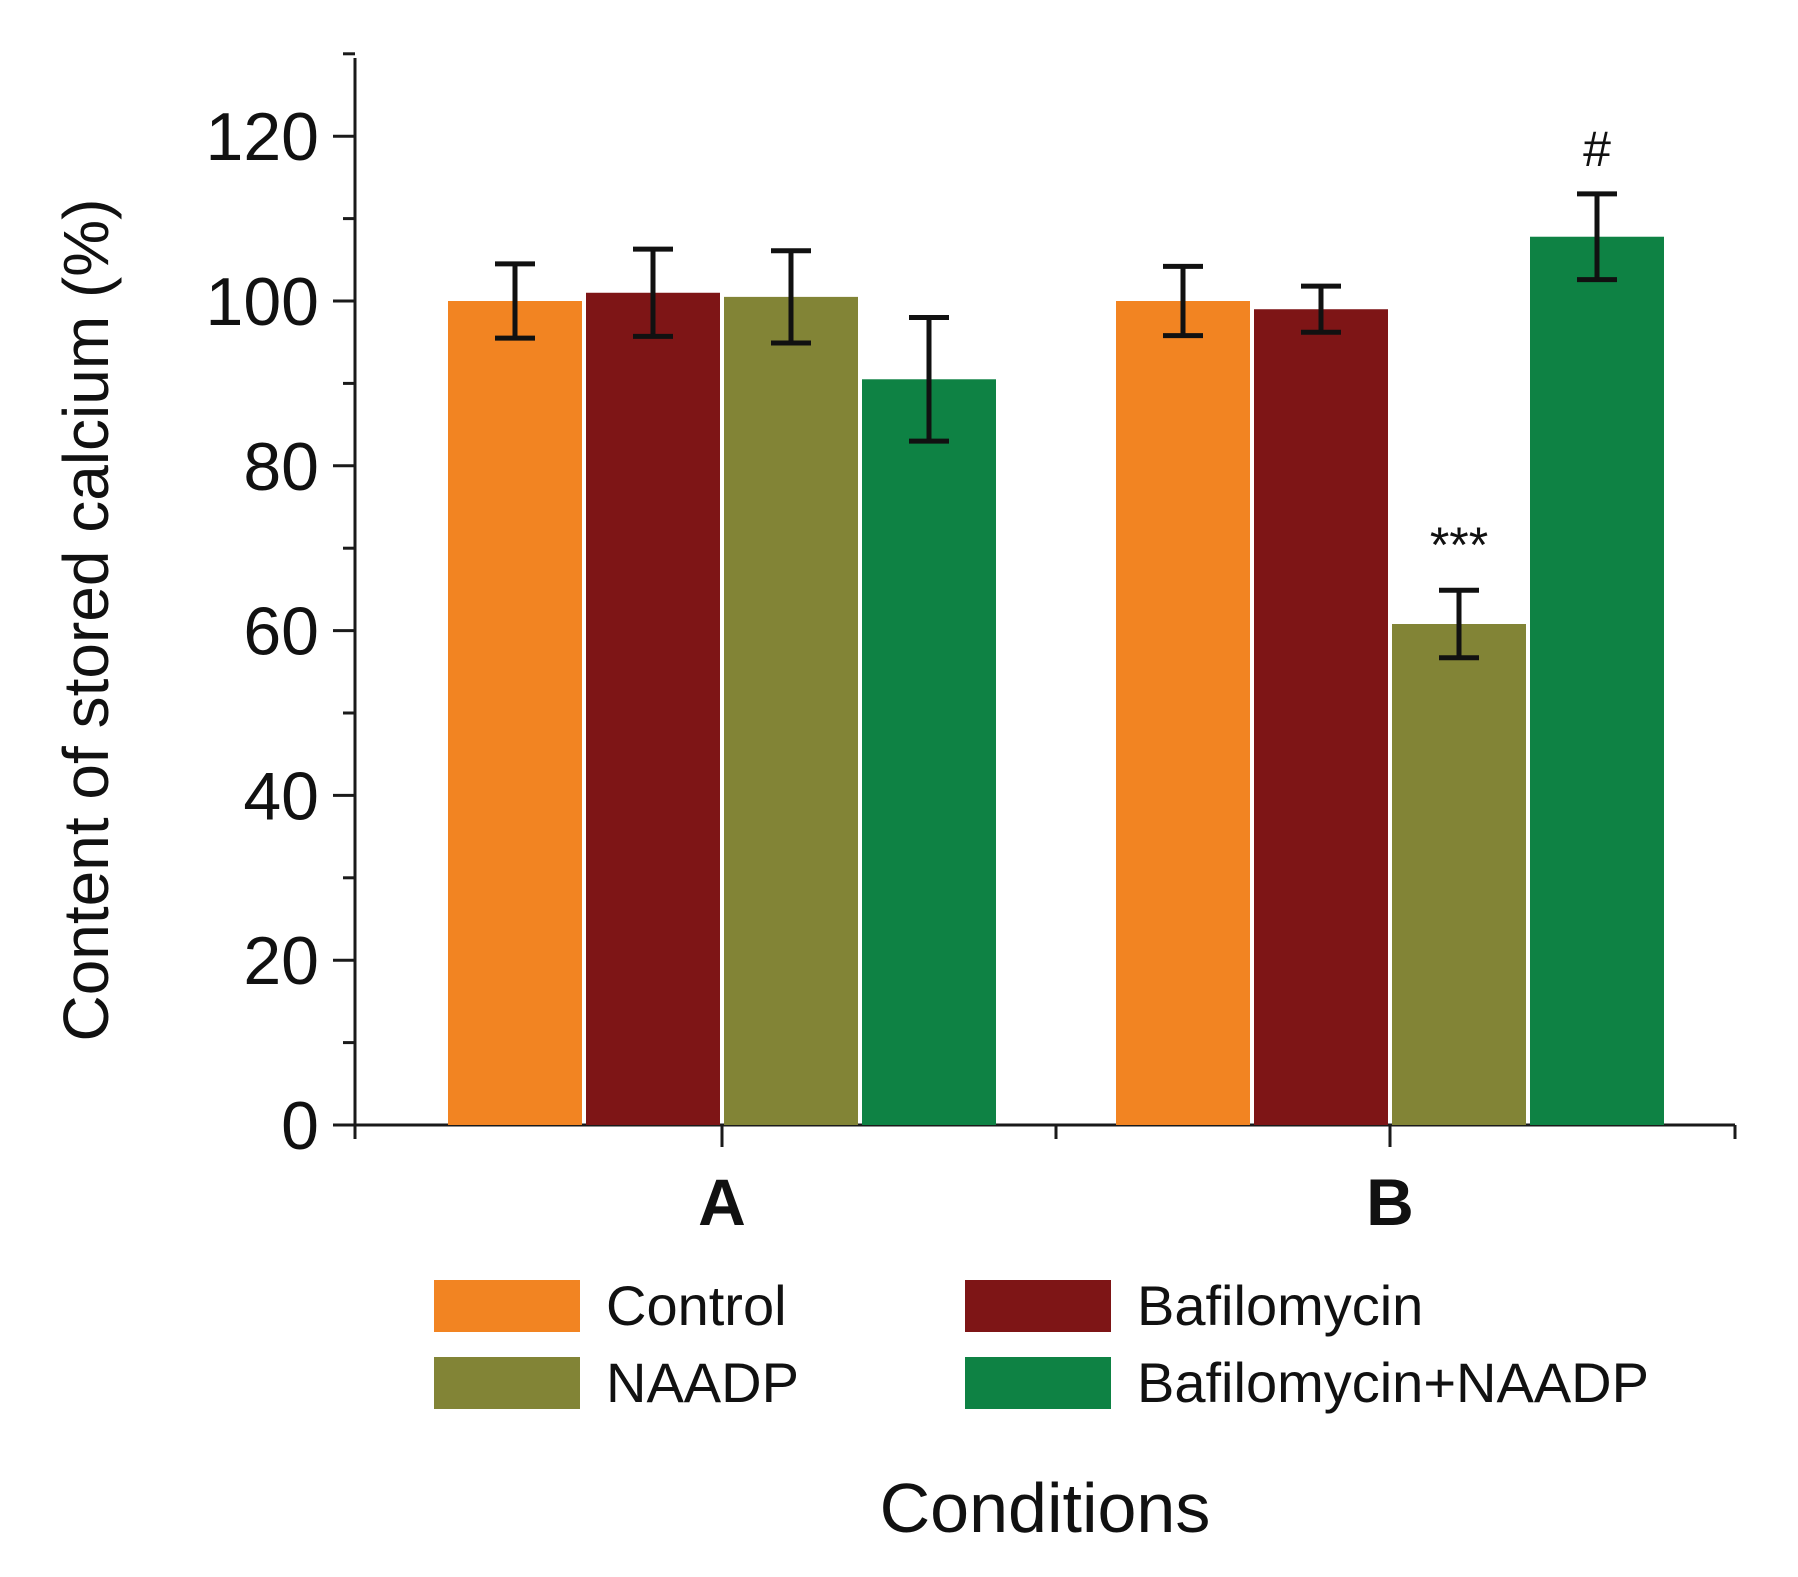 Image resolution: width=1798 pixels, height=1577 pixels. Describe the element at coordinates (1390, 1202) in the screenshot. I see `x-category-label: B` at that location.